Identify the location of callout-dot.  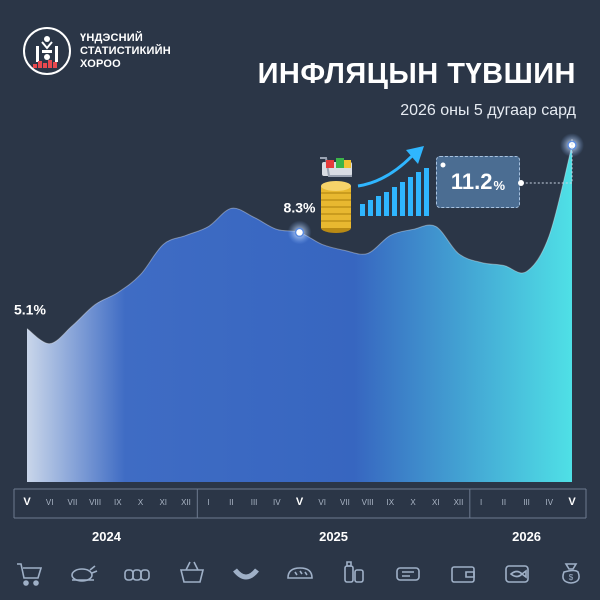
(443, 165).